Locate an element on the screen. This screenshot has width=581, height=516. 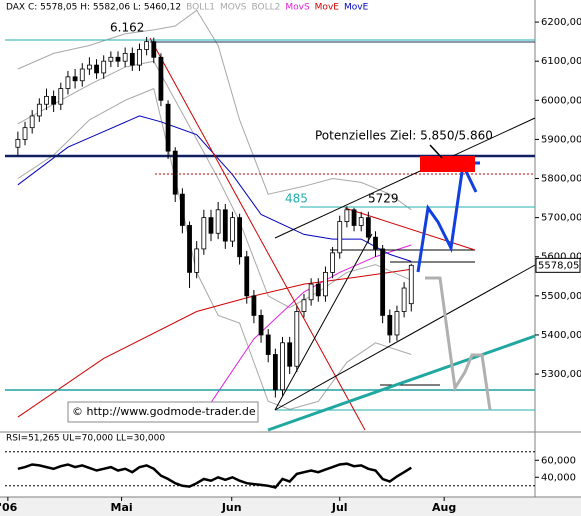
annotation: 6.162 is located at coordinates (127, 28).